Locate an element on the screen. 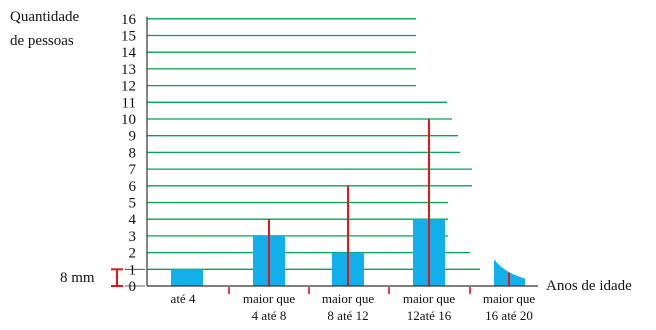 Image resolution: width=656 pixels, height=330 pixels. y-tick-label-15: 15 is located at coordinates (128, 37).